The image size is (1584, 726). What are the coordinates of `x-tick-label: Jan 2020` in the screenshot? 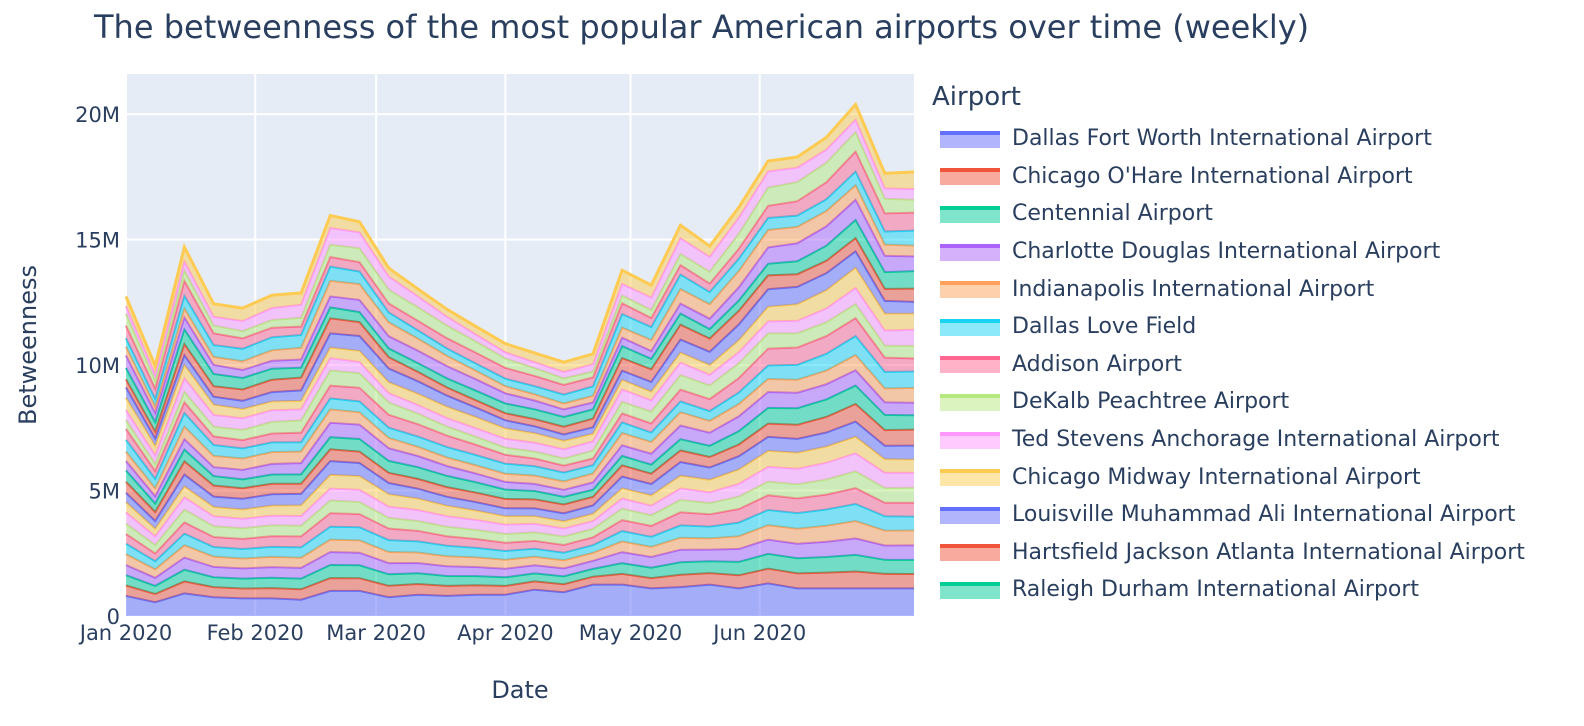 It's located at (125, 633).